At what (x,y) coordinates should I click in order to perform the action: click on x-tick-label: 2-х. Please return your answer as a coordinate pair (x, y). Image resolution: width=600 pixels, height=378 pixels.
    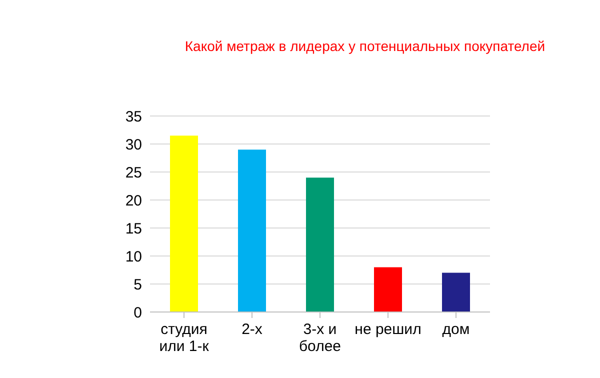
    Looking at the image, I should click on (252, 329).